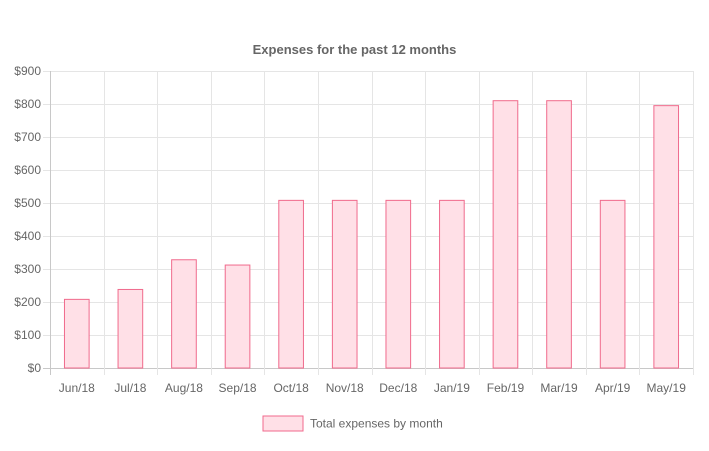 This screenshot has width=709, height=451. What do you see at coordinates (27, 71) in the screenshot?
I see `y-tick-label: $900` at bounding box center [27, 71].